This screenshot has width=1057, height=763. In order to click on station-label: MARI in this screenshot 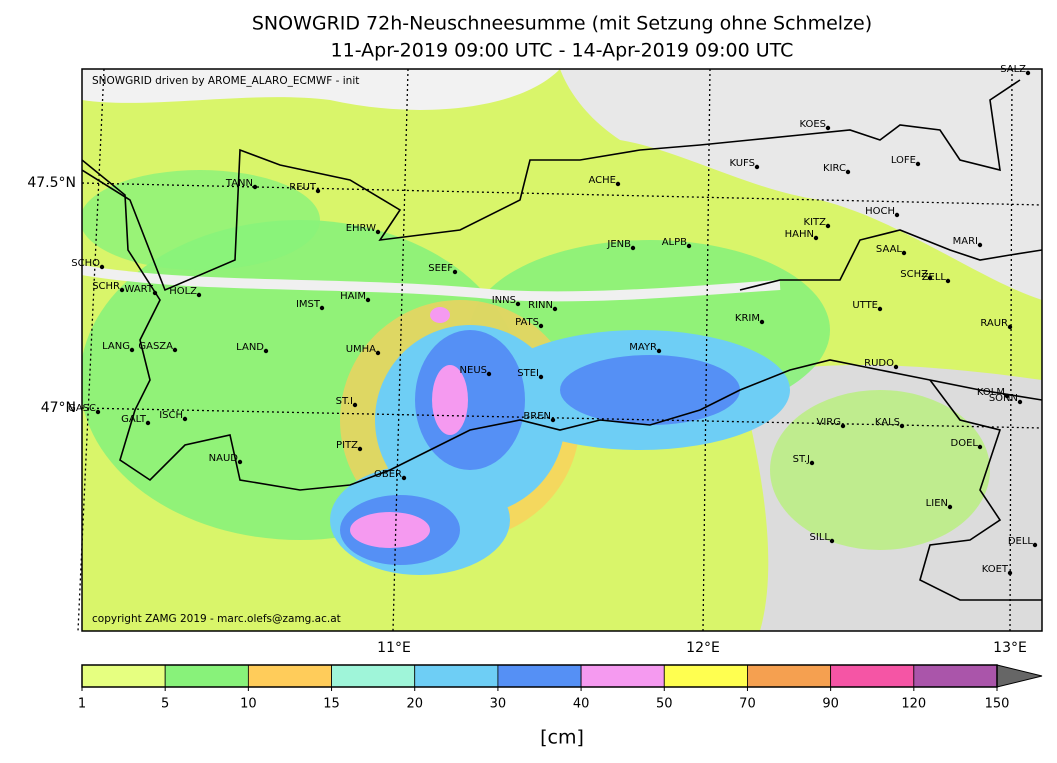, I will do `click(965, 241)`.